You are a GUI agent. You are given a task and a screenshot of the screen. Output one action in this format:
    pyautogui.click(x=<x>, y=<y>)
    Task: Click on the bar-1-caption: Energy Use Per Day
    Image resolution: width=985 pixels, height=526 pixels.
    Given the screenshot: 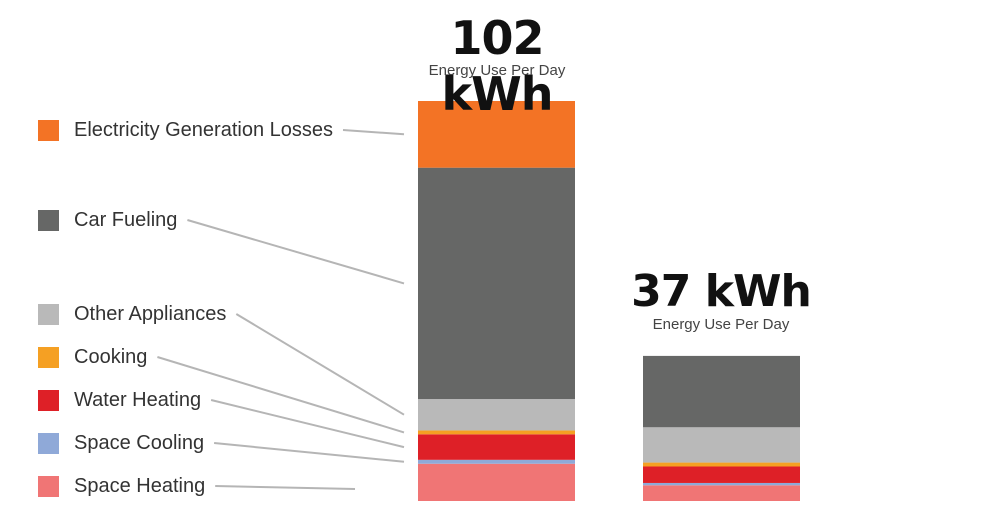 What is the action you would take?
    pyautogui.click(x=497, y=70)
    